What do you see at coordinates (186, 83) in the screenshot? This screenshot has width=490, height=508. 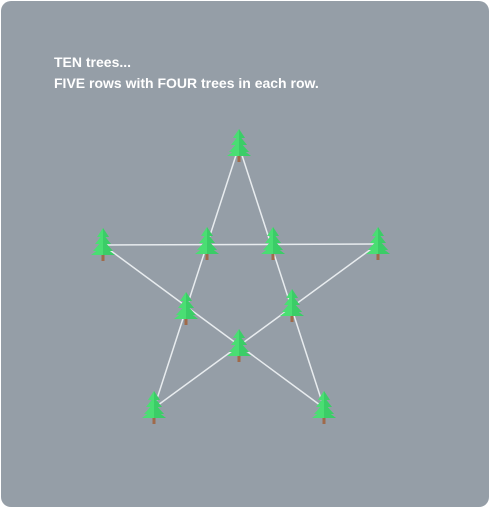 I see `puzzle-subtitle: FIVE rows with FOUR trees in each row.` at bounding box center [186, 83].